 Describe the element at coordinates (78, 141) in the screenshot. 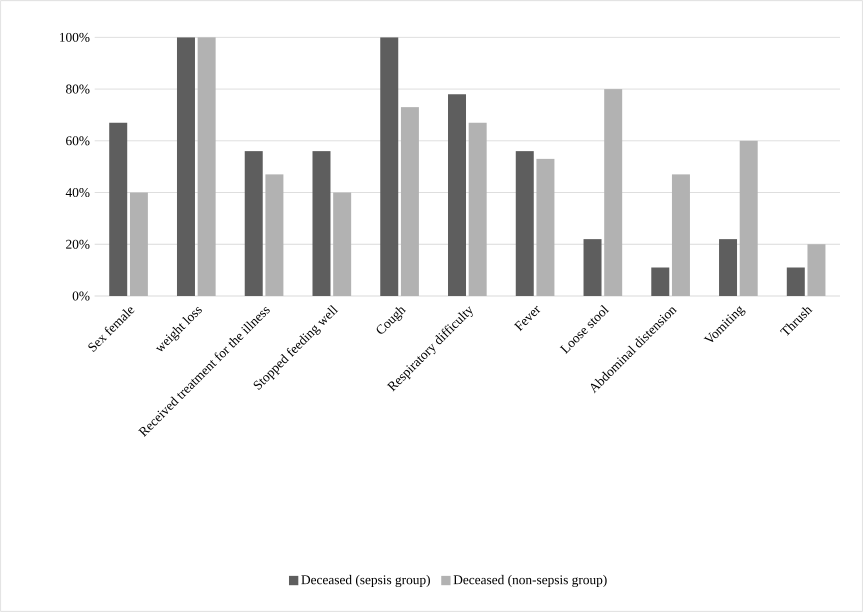

I see `y-tick-label: 60%` at that location.